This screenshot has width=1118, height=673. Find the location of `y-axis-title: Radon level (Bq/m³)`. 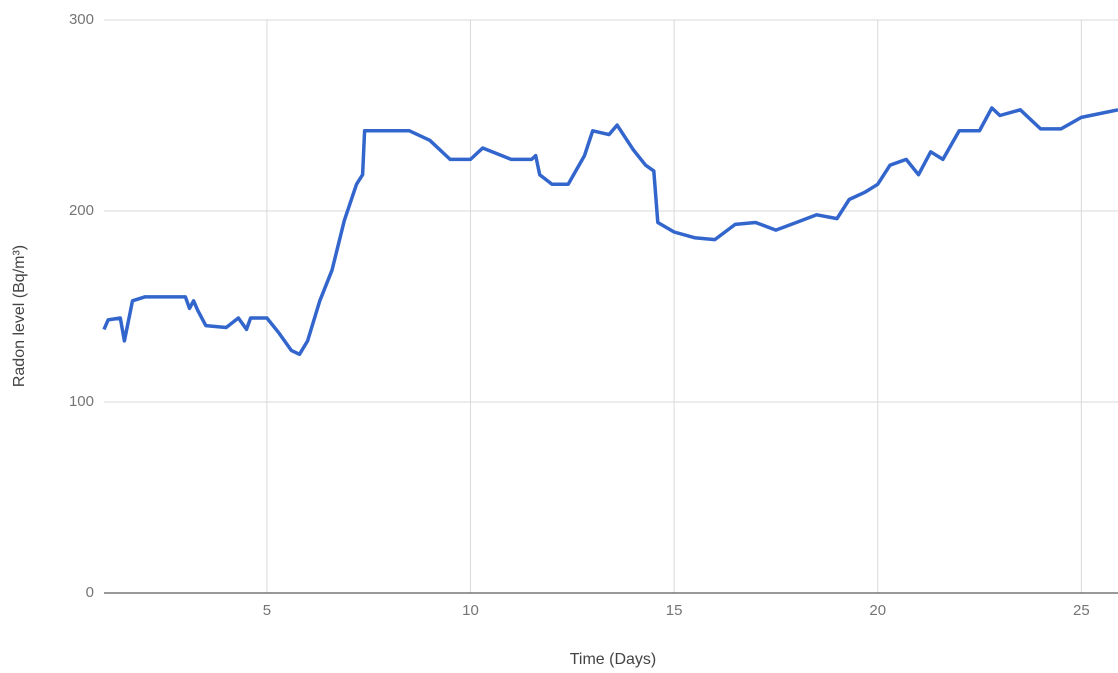

y-axis-title: Radon level (Bq/m³) is located at coordinates (19, 316).